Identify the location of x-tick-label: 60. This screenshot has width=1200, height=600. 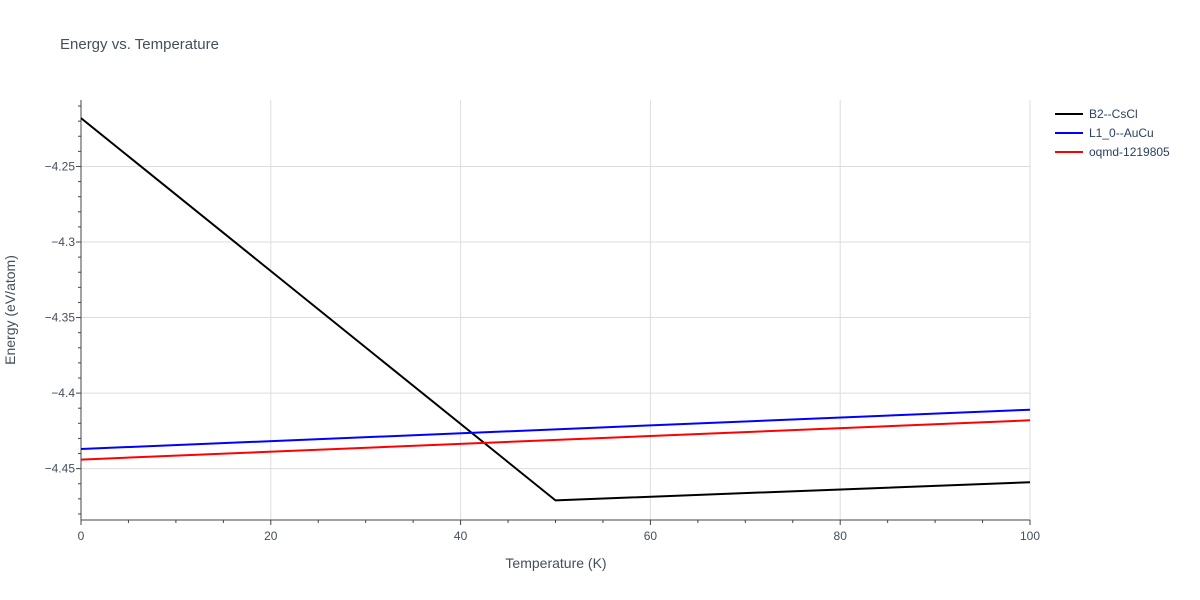
(651, 536).